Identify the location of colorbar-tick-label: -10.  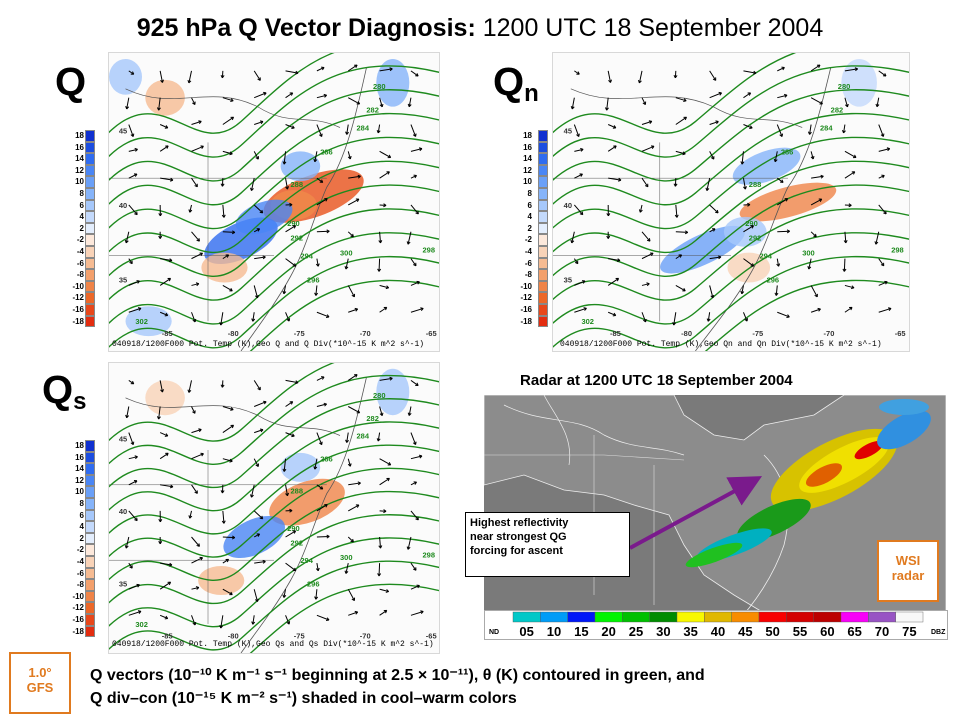
(78, 286).